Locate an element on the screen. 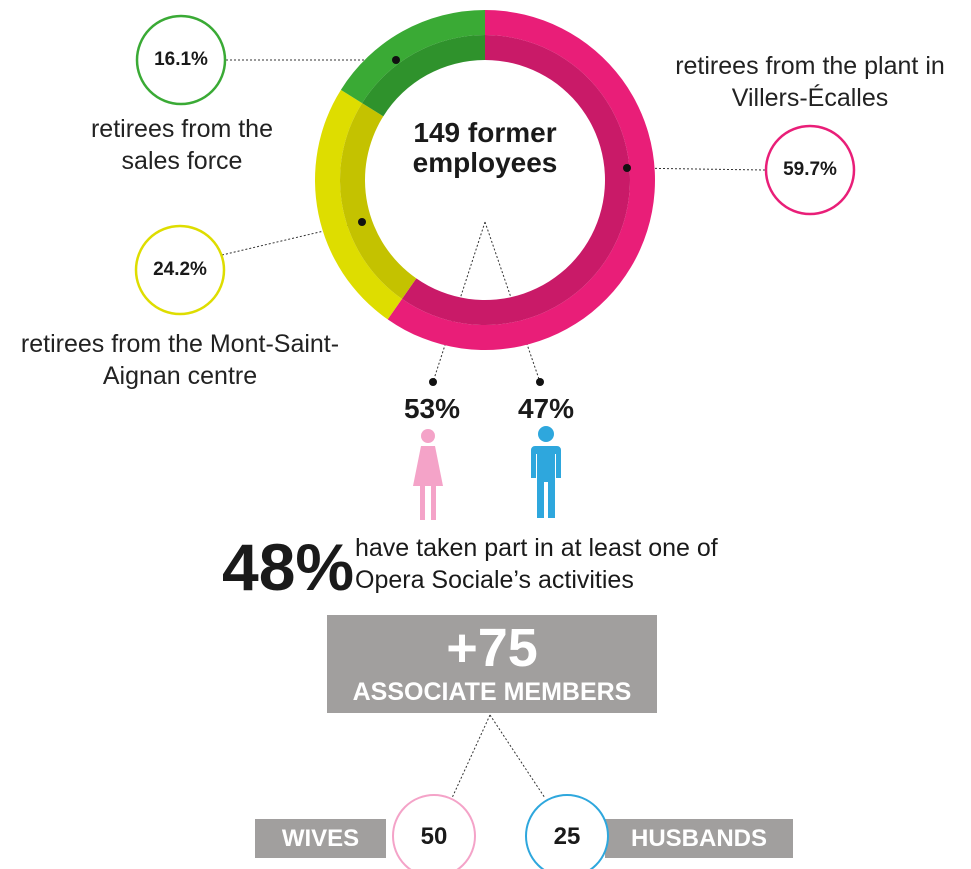  associates-count: +75 is located at coordinates (492, 648).